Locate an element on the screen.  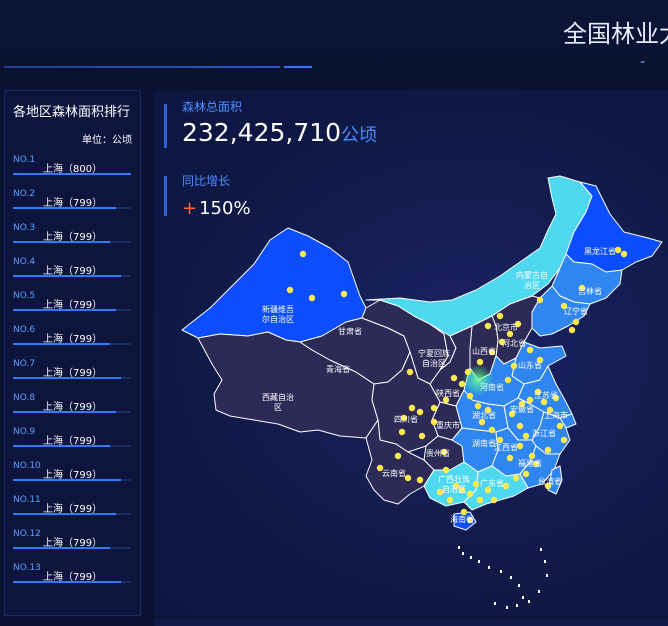
ranking-name: 上海（800） is located at coordinates (73, 169).